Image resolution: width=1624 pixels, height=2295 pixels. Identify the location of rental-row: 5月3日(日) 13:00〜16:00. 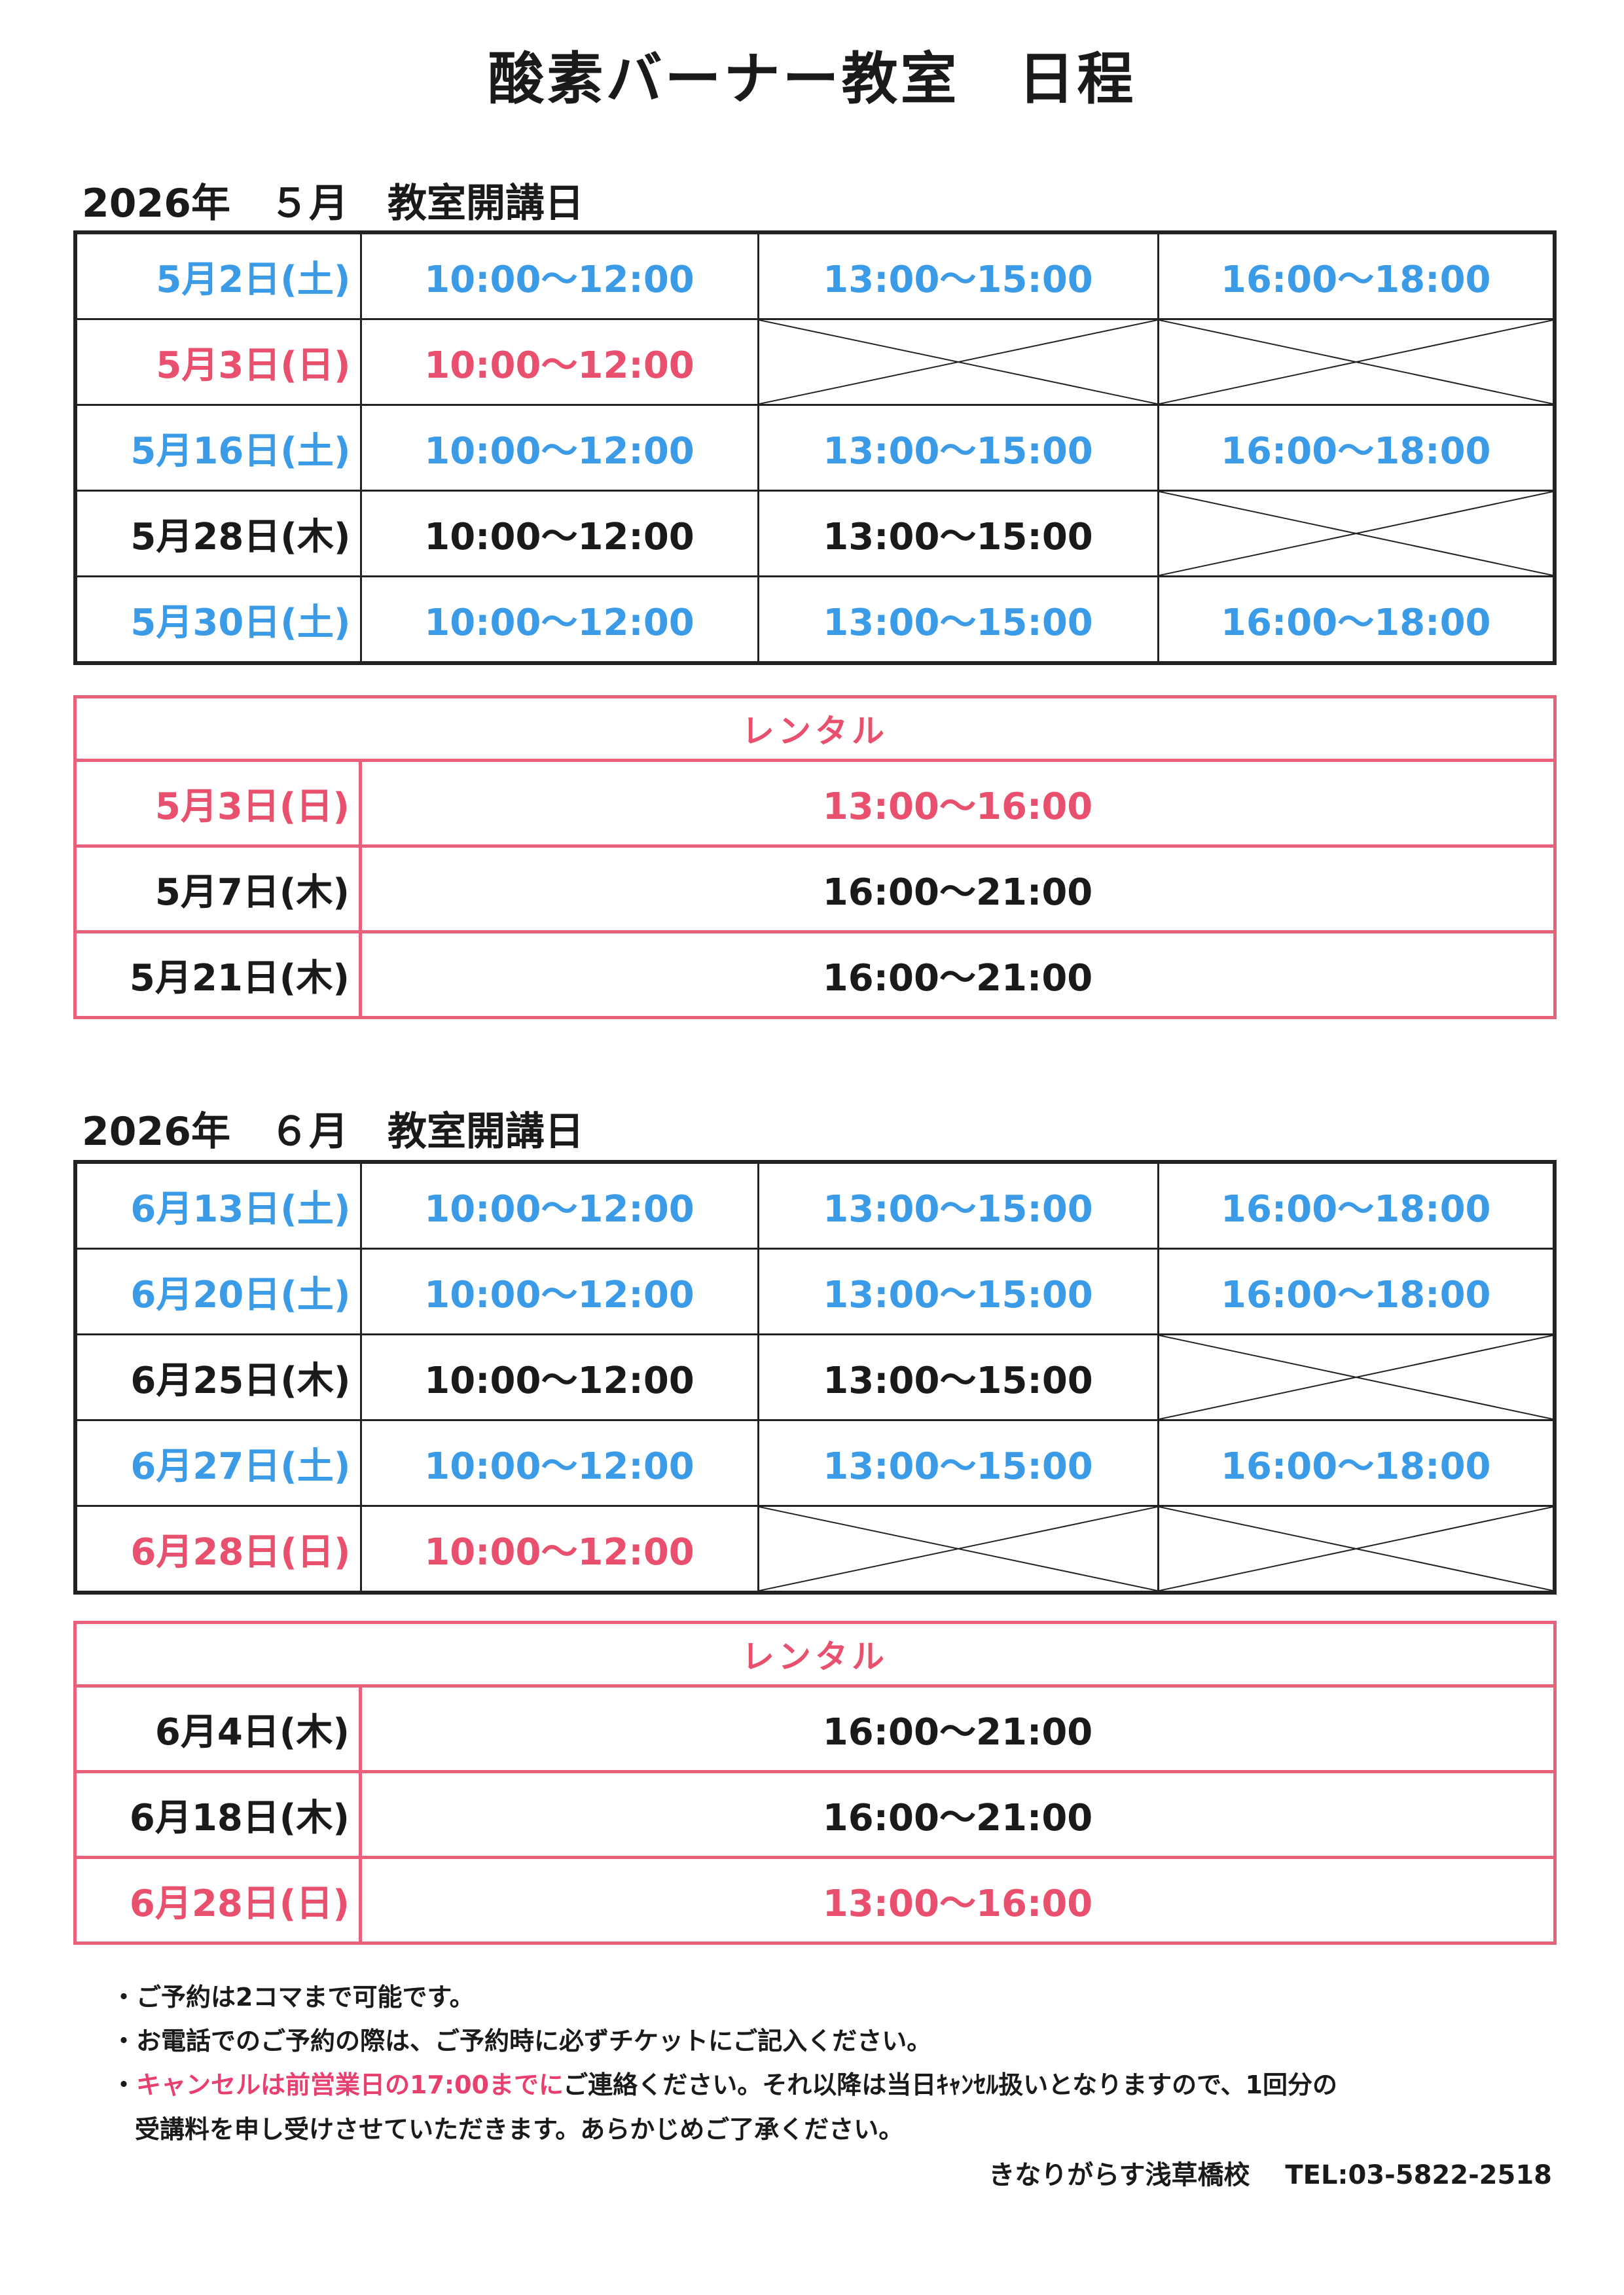
(815, 804).